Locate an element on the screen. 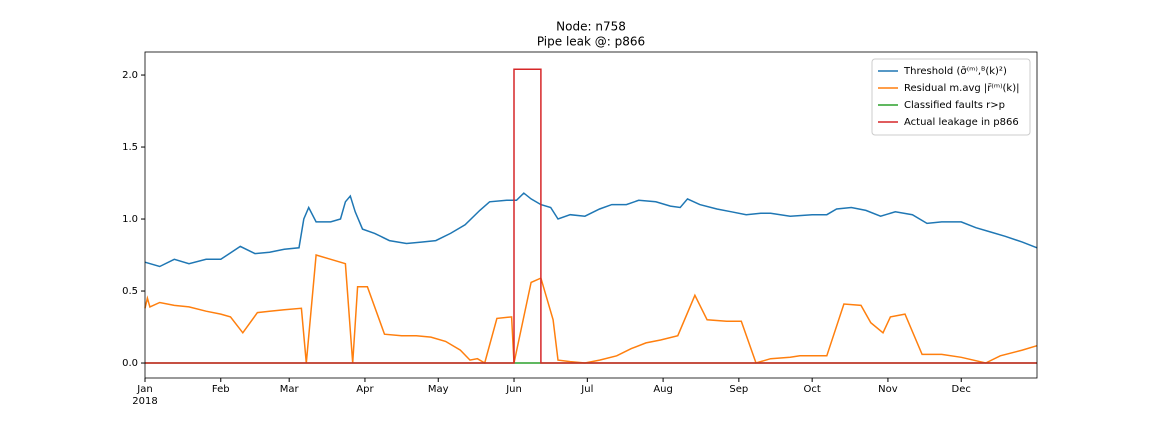 Image resolution: width=1152 pixels, height=432 pixels. x-year-label: 2018 is located at coordinates (144, 401).